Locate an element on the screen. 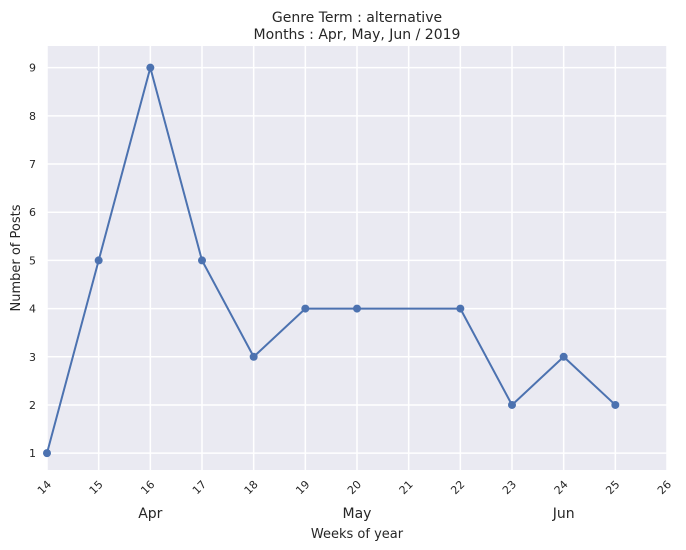 The image size is (686, 550). x-tick-label: 24 is located at coordinates (561, 487).